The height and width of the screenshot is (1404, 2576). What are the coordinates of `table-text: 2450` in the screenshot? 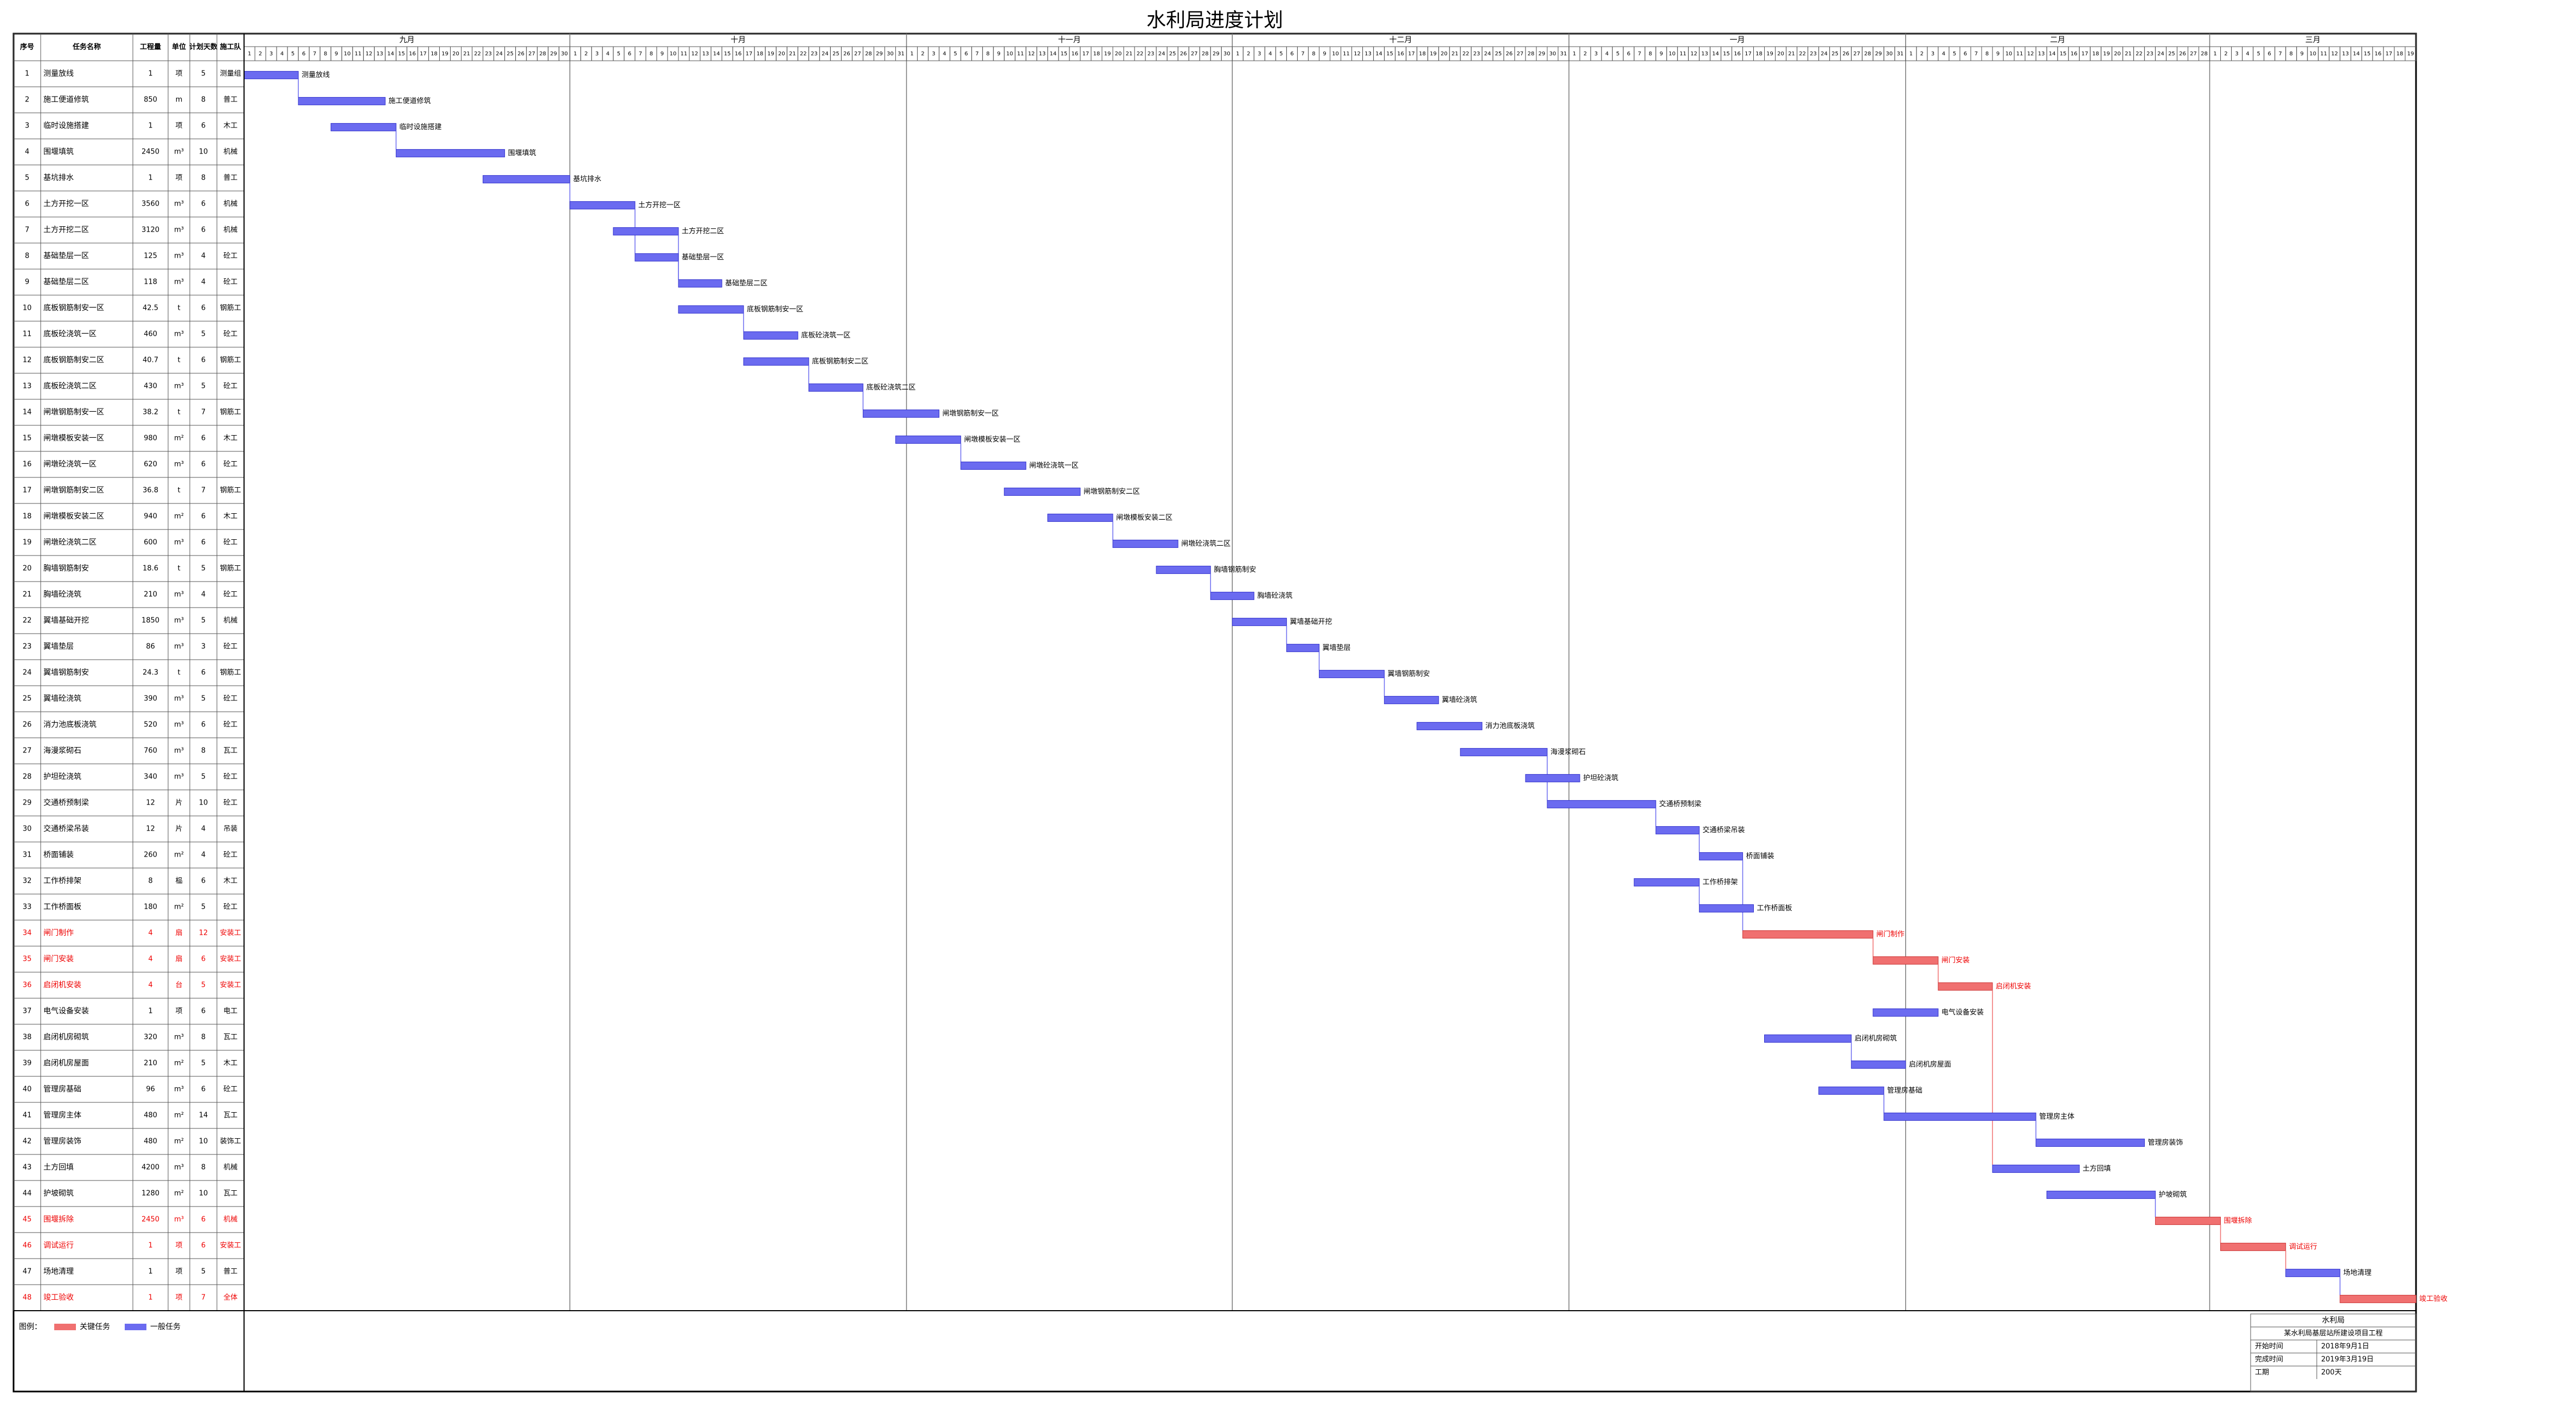 It's located at (150, 1220).